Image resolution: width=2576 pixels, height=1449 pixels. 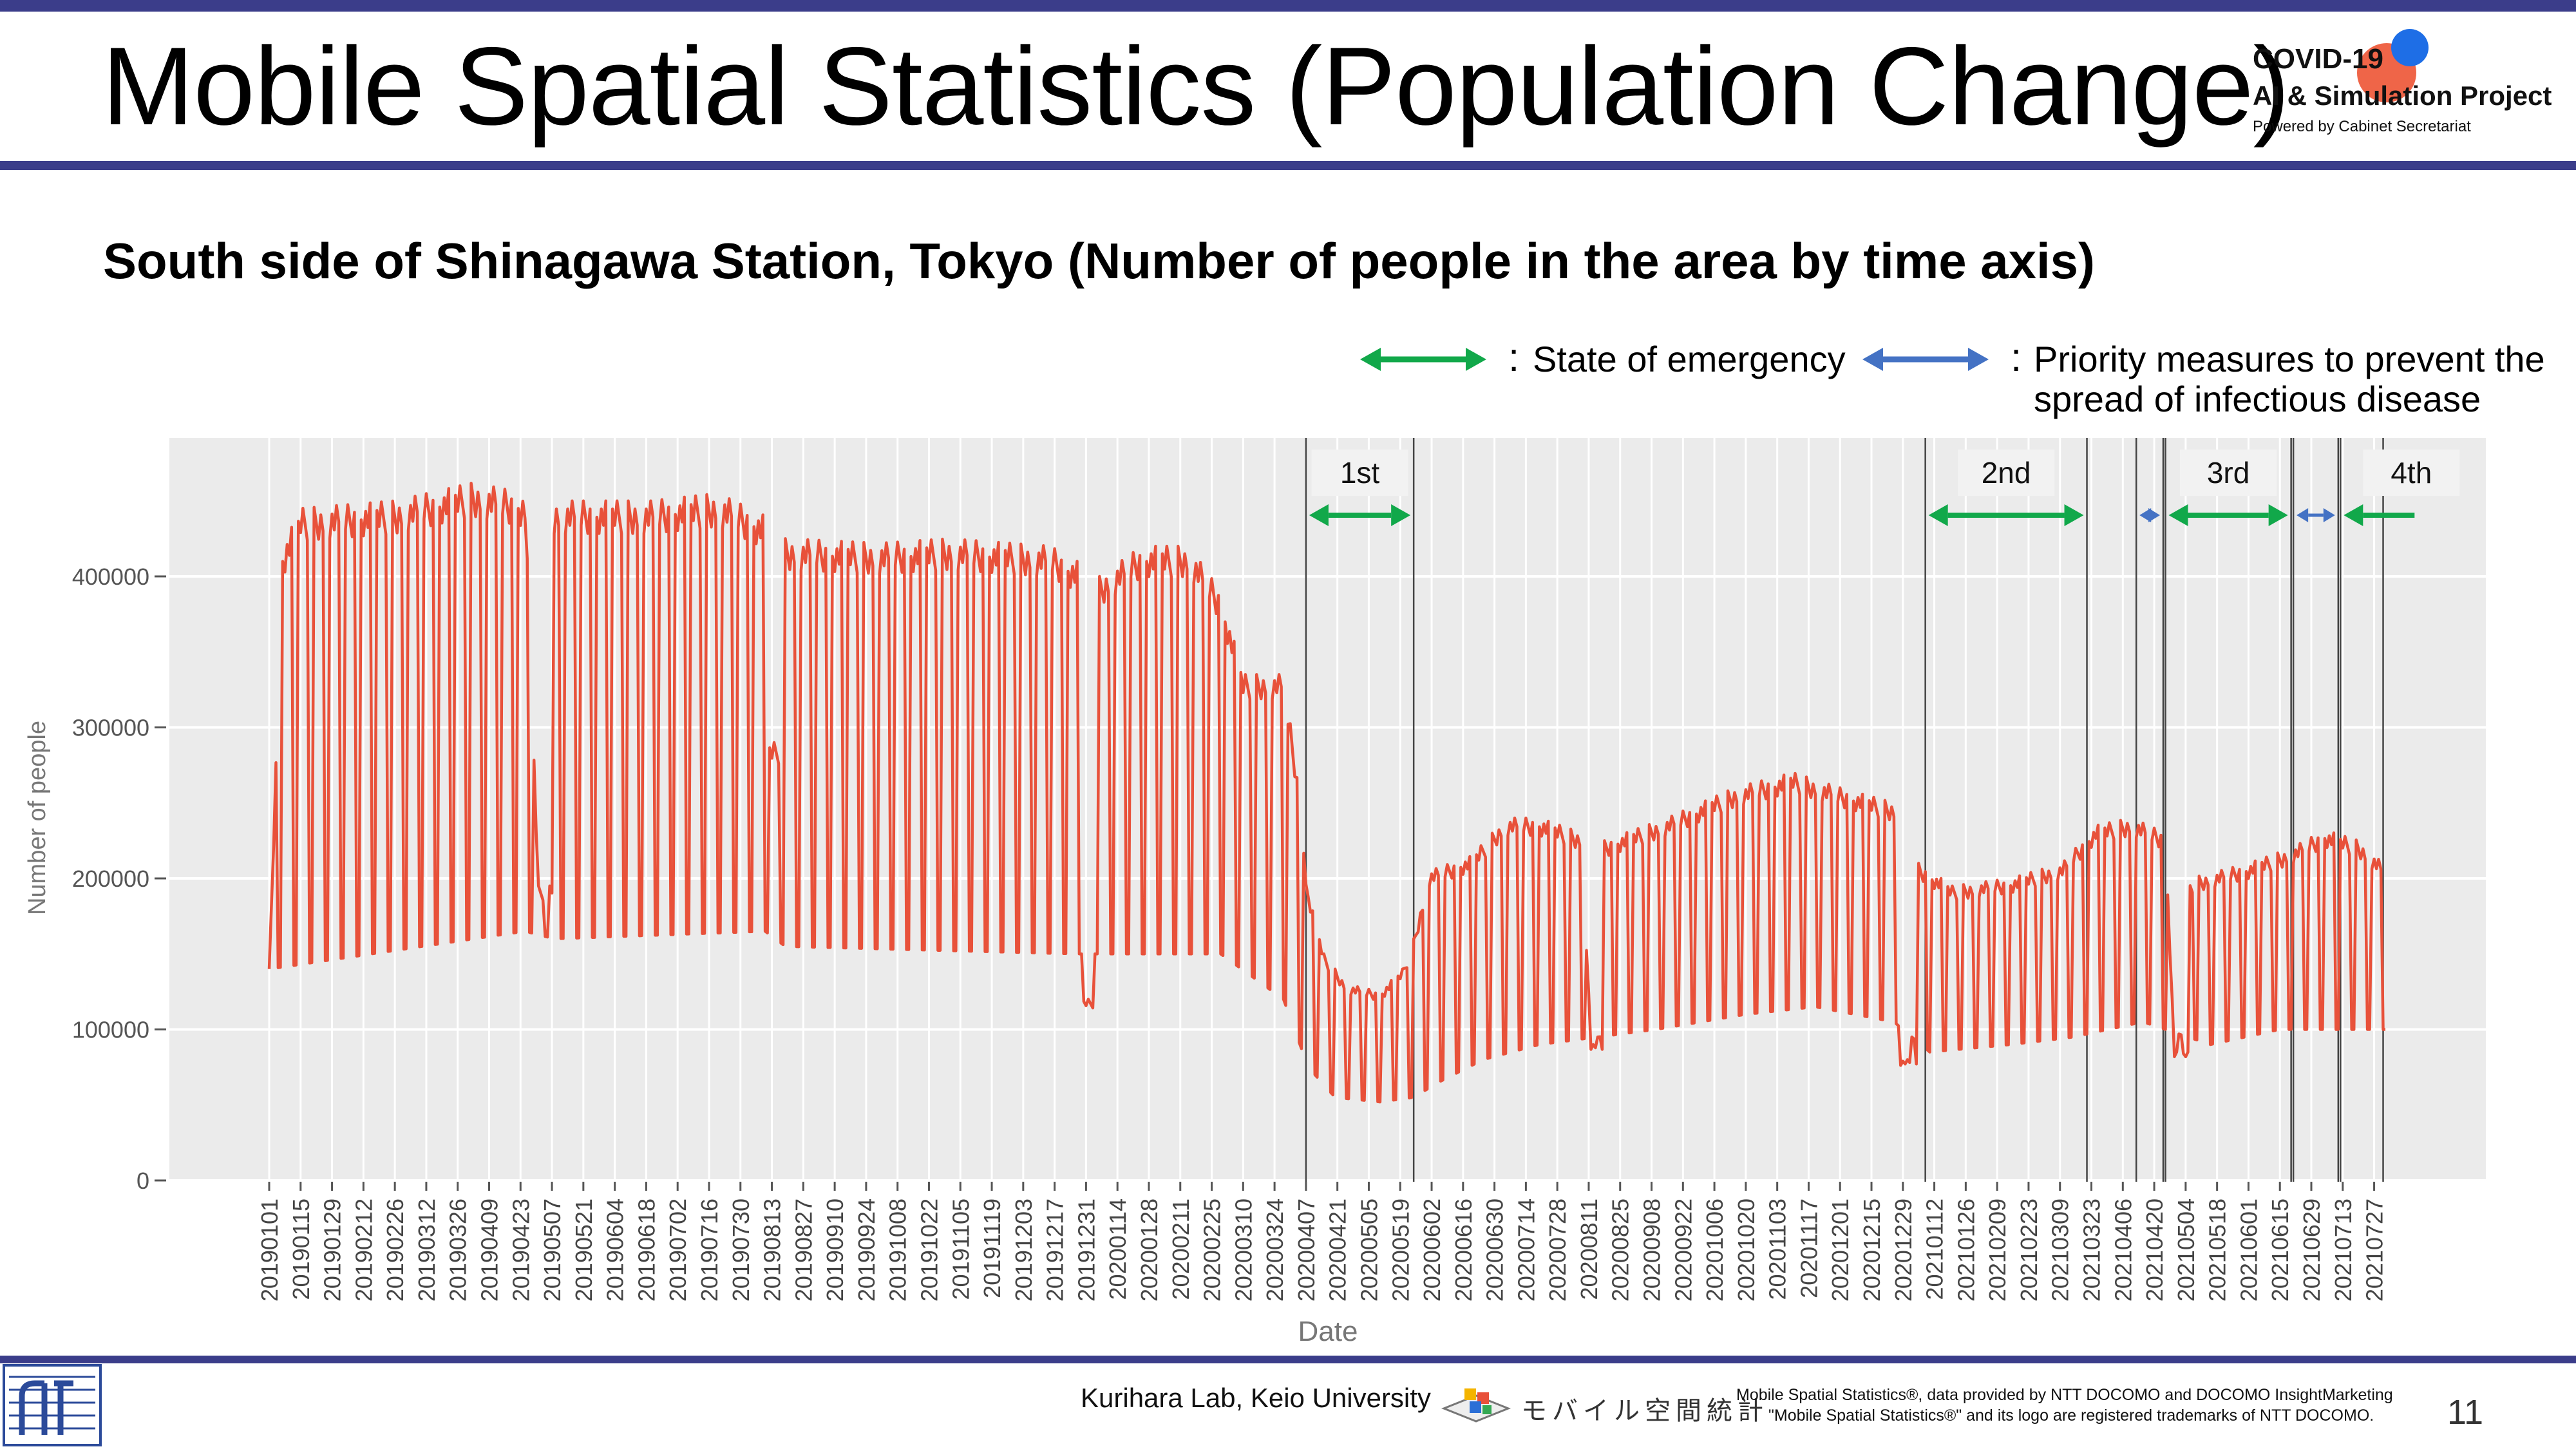 I want to click on title-underline, so click(x=1288, y=166).